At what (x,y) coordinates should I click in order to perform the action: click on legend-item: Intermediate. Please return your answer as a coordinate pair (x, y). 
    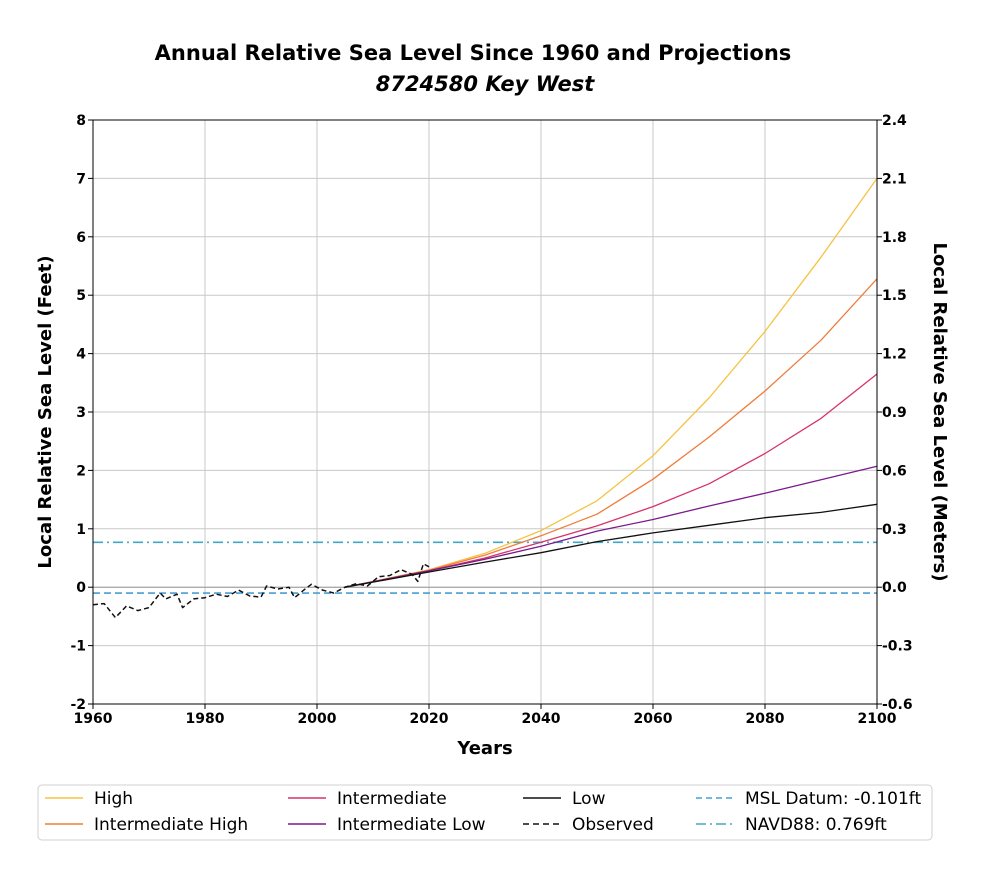
    Looking at the image, I should click on (367, 799).